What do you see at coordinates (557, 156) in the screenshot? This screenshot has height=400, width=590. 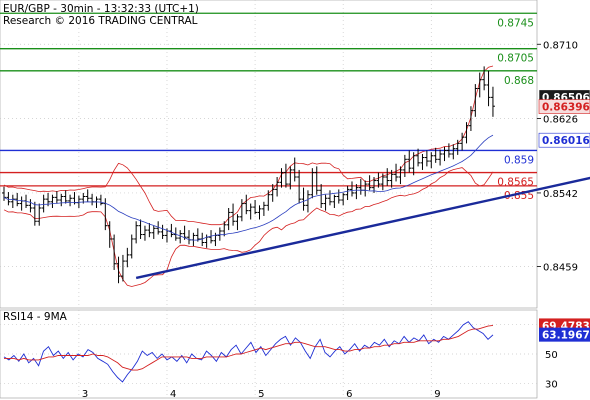 I see `price-axis: 0.8710 0.8626 0.8542 0.8459` at bounding box center [557, 156].